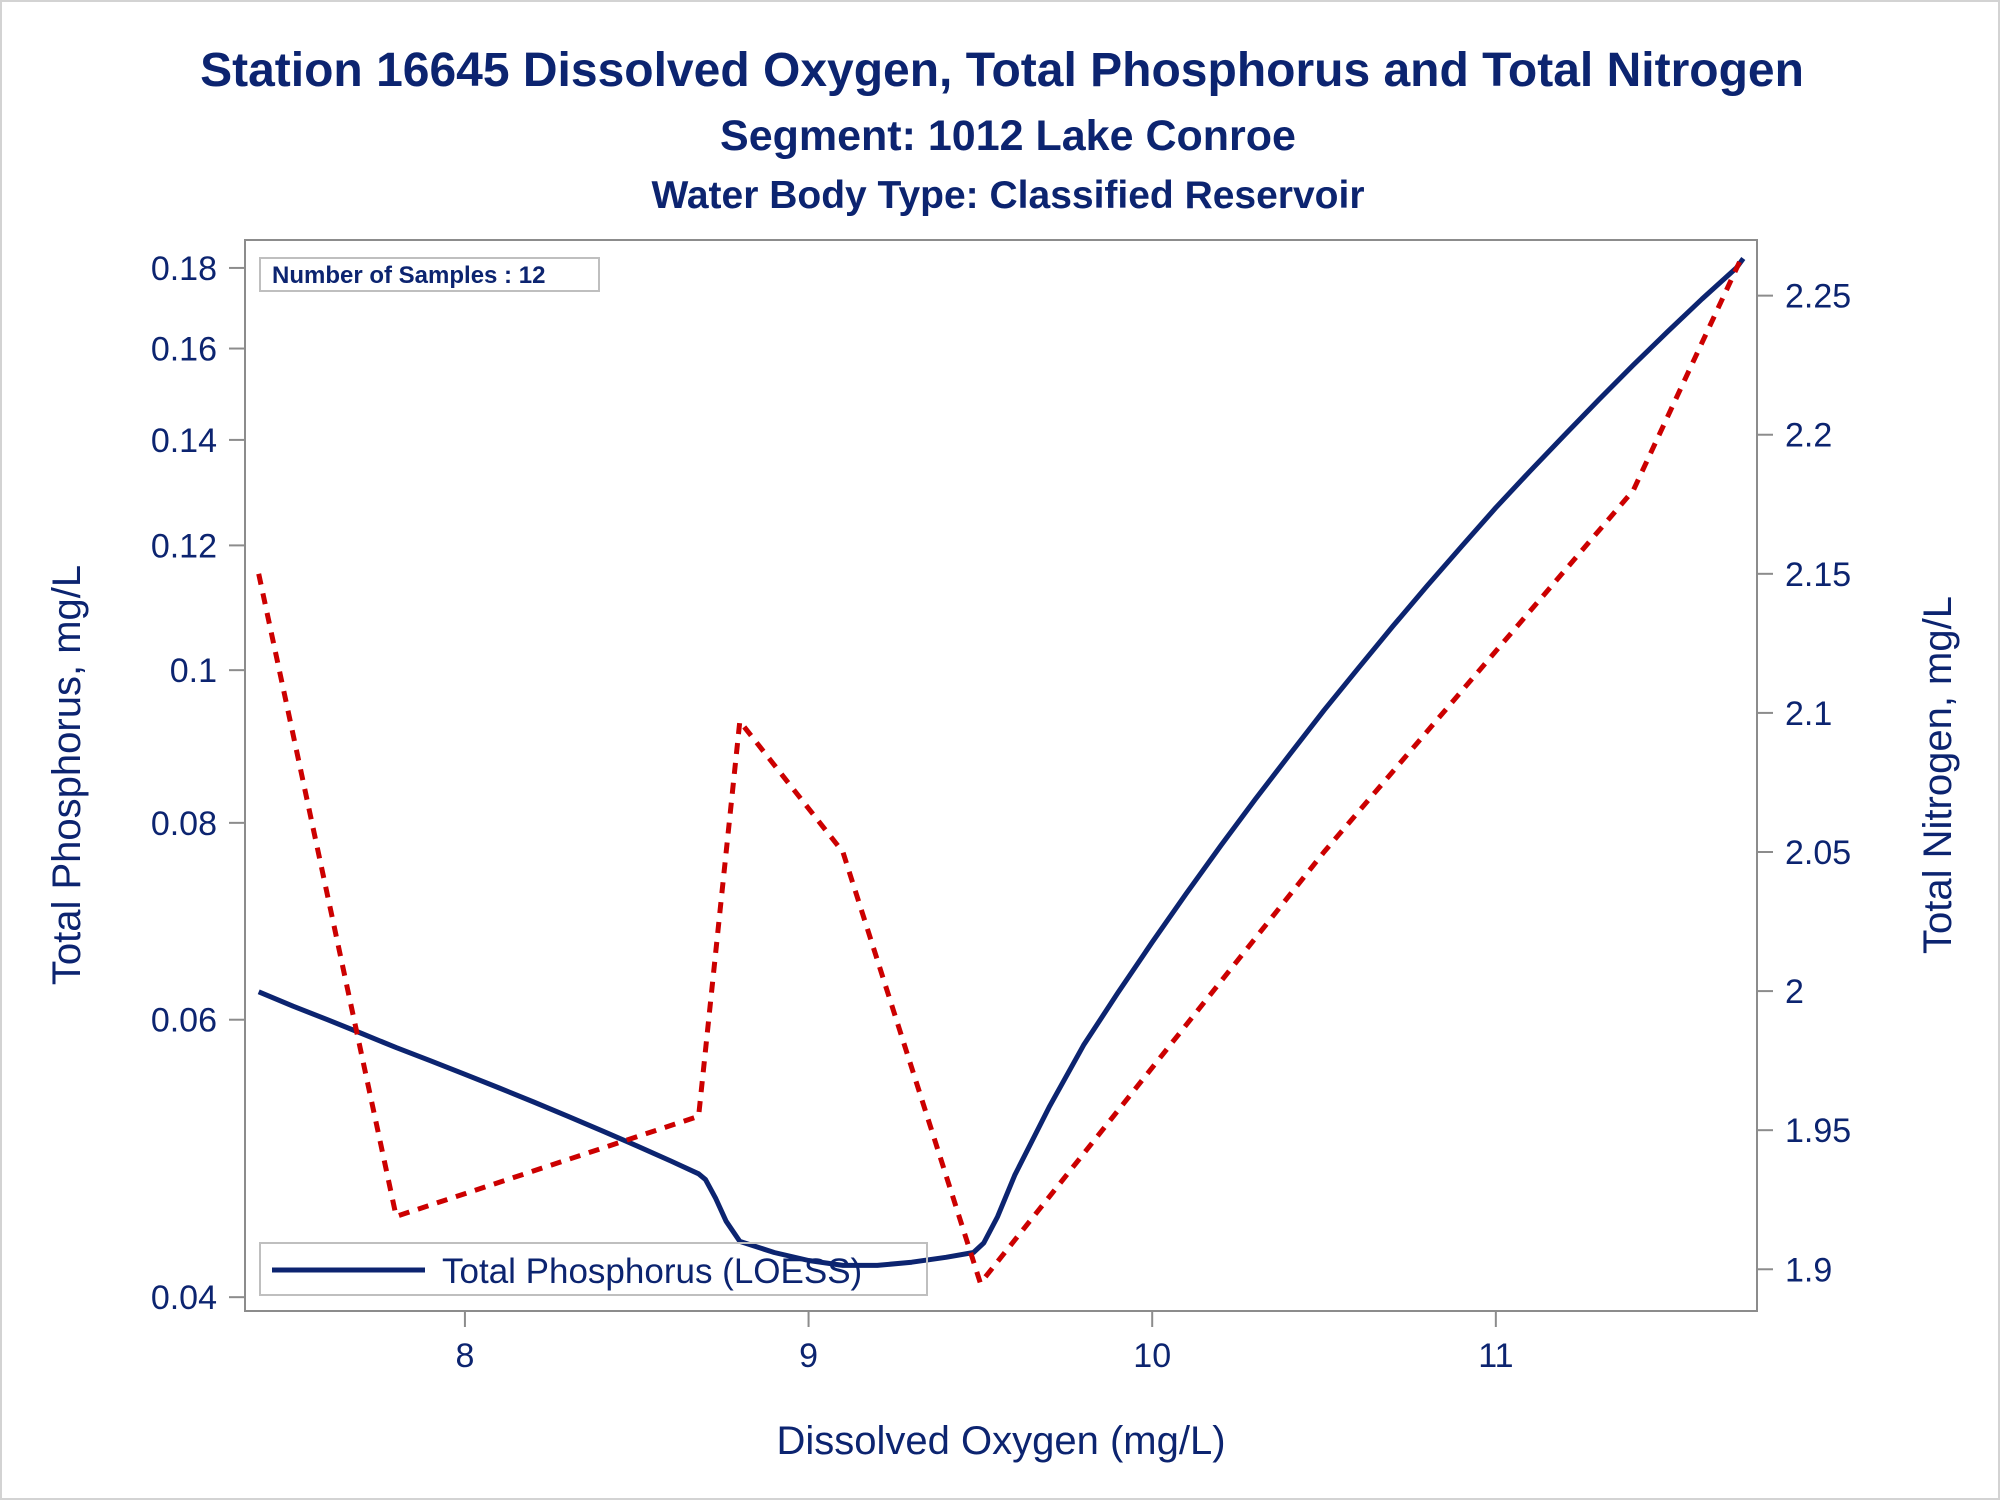  What do you see at coordinates (184, 441) in the screenshot?
I see `y-left-tick-label: 0.14` at bounding box center [184, 441].